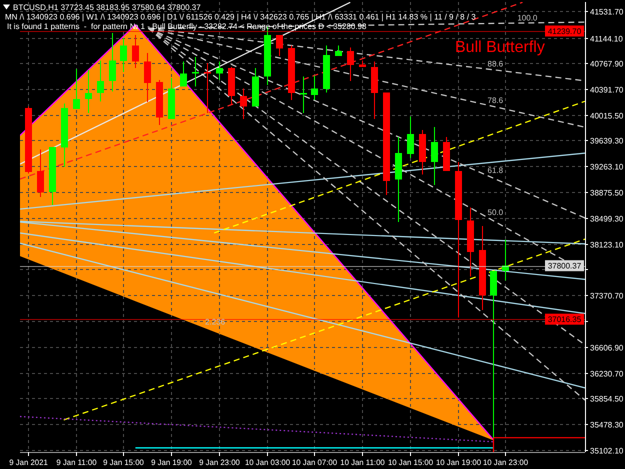 The height and width of the screenshot is (469, 625). I want to click on y-tick-label: 38123.10, so click(607, 244).